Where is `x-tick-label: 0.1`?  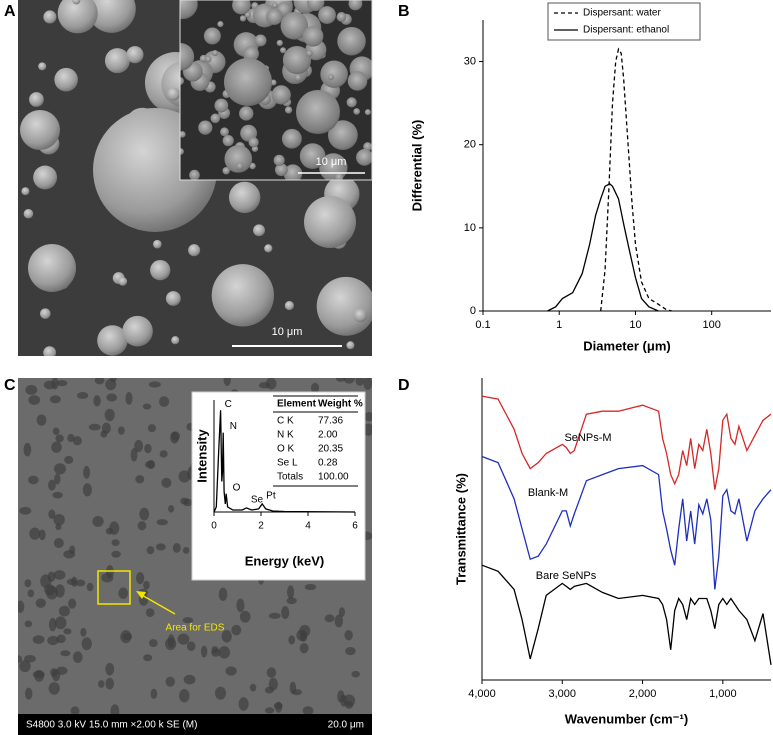
x-tick-label: 0.1 is located at coordinates (482, 325).